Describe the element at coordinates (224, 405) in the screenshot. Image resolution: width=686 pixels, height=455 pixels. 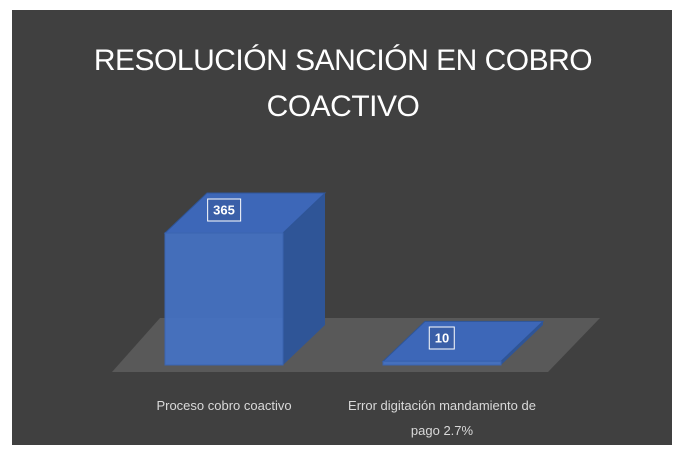
I see `x-tick-label: Proceso cobro coactivo` at that location.